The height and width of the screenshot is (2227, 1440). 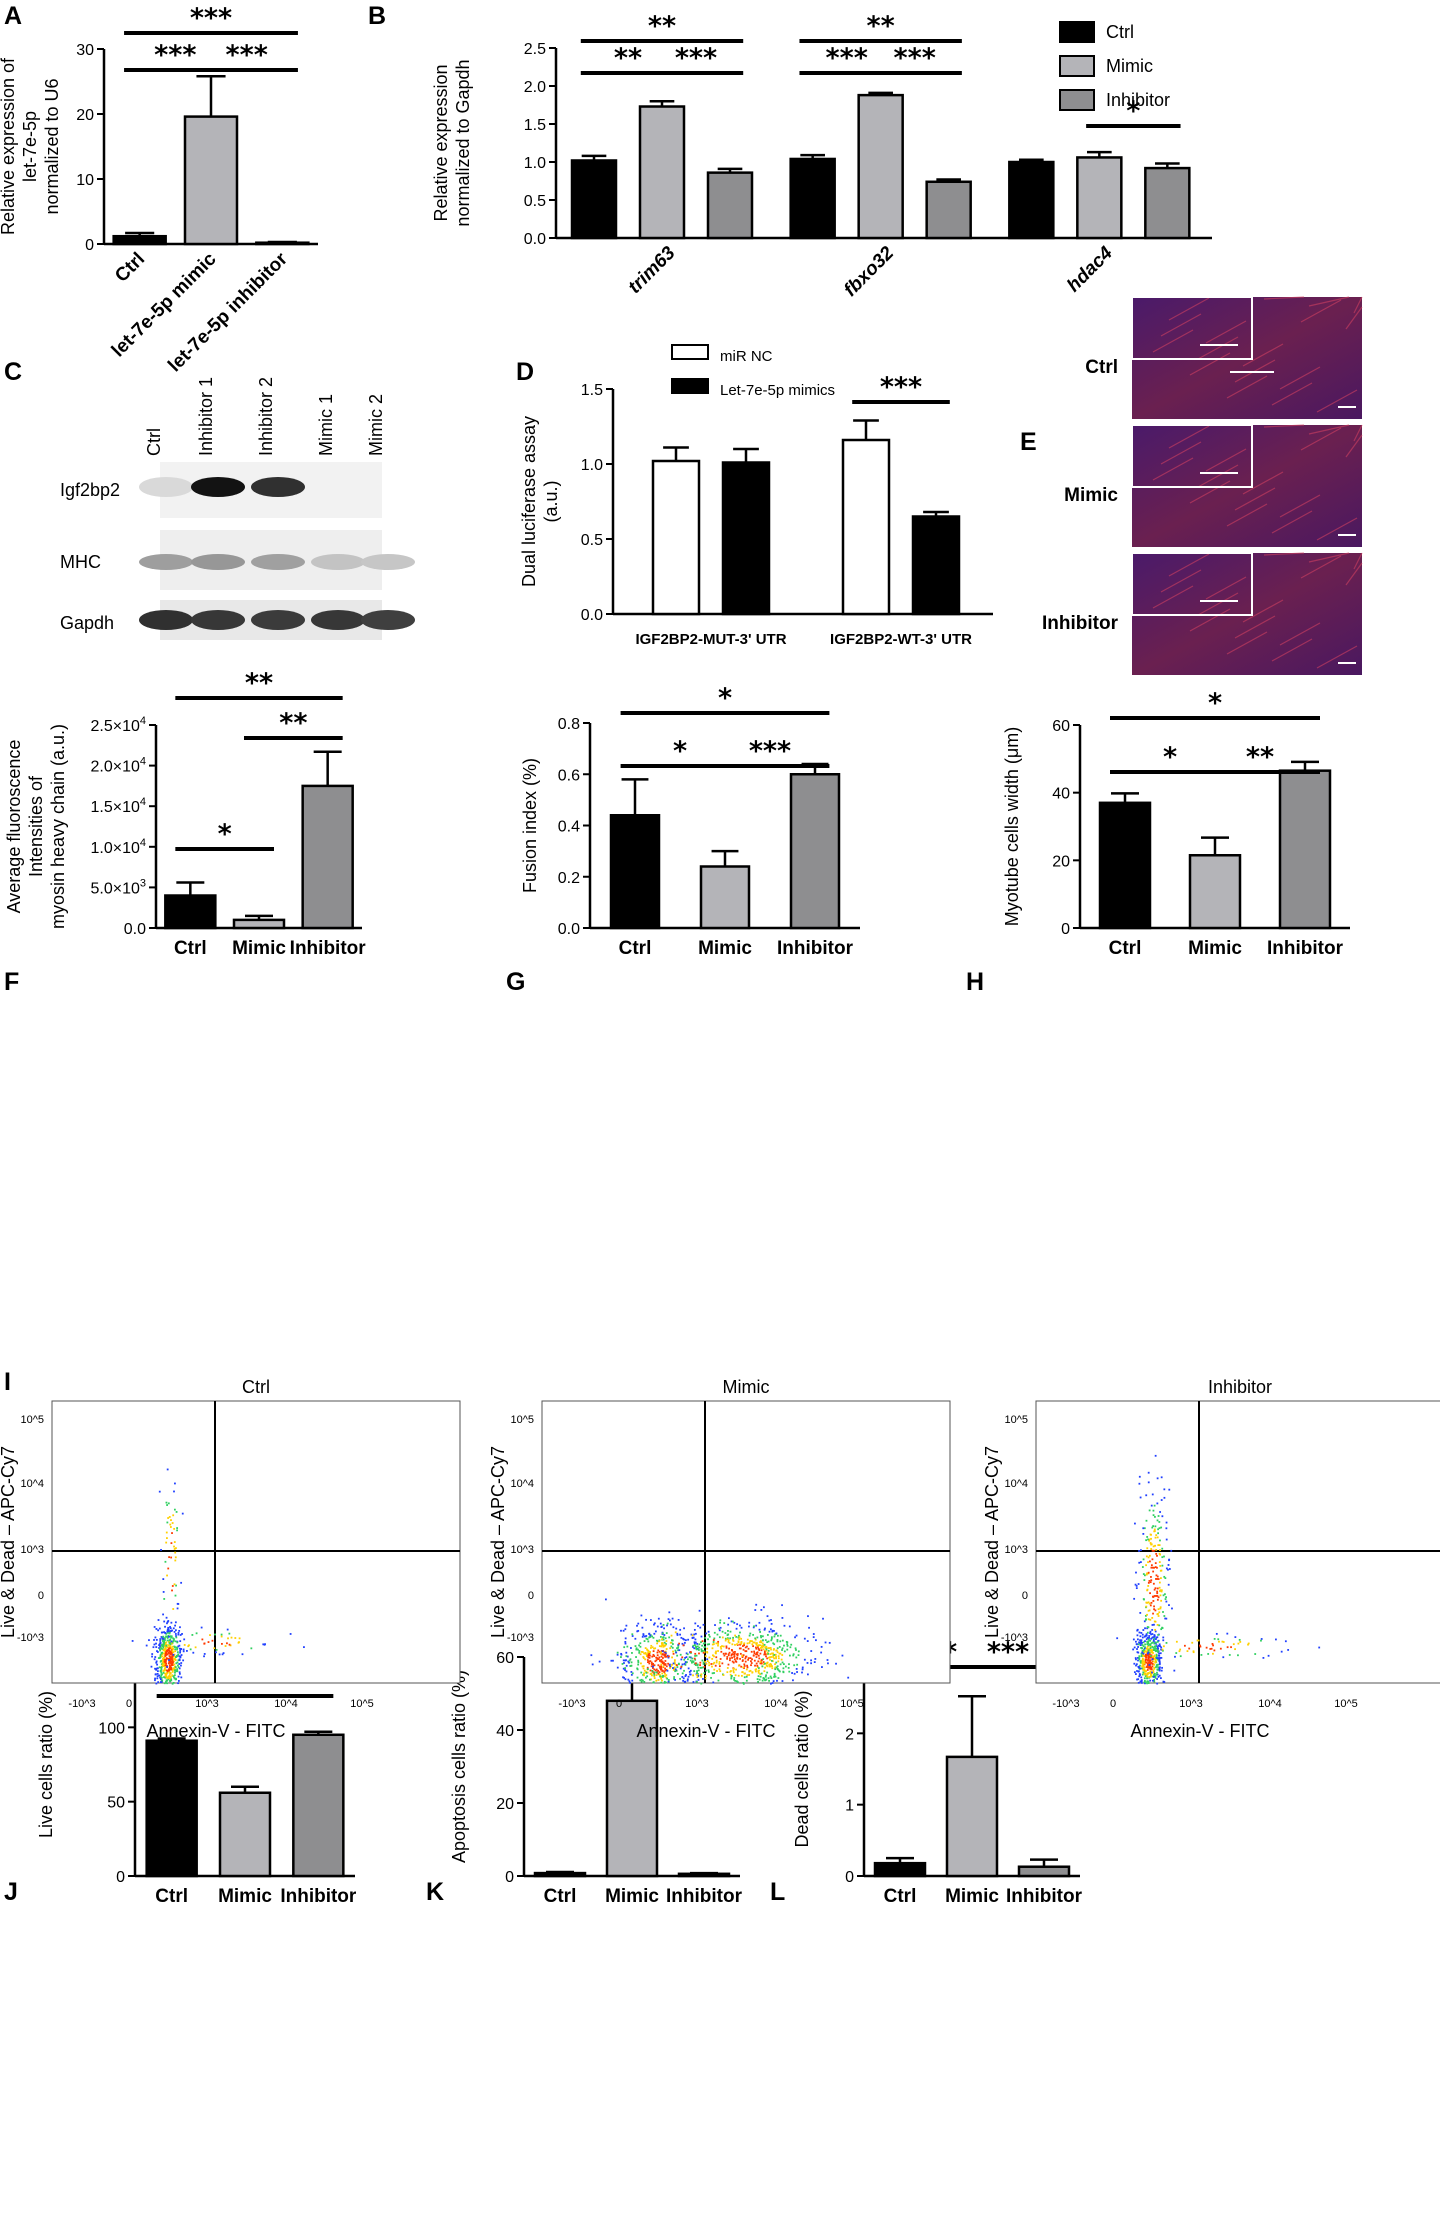 I want to click on panel-letter-G: G, so click(x=515, y=982).